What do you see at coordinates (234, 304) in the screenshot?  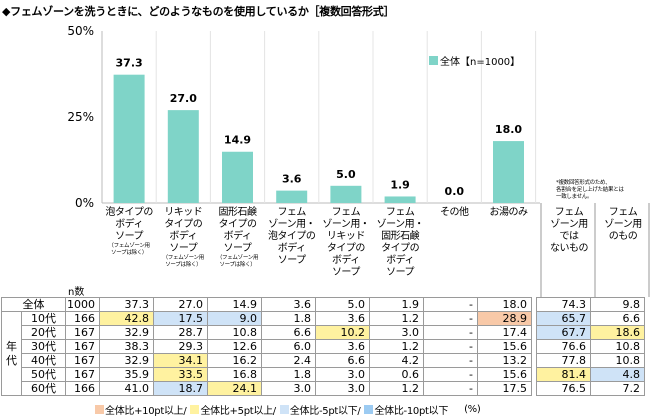 I see `value-cell: 14.9` at bounding box center [234, 304].